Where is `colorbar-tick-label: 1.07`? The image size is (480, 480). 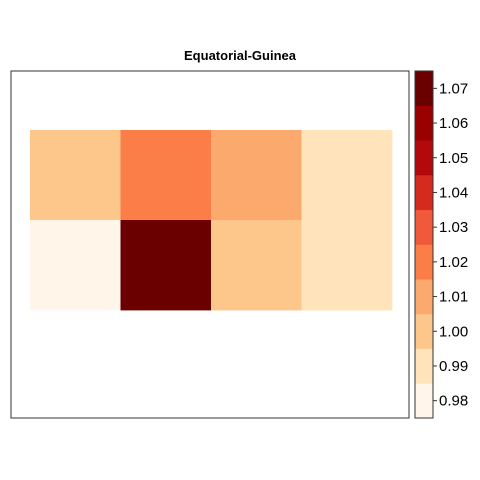
colorbar-tick-label: 1.07 is located at coordinates (453, 88).